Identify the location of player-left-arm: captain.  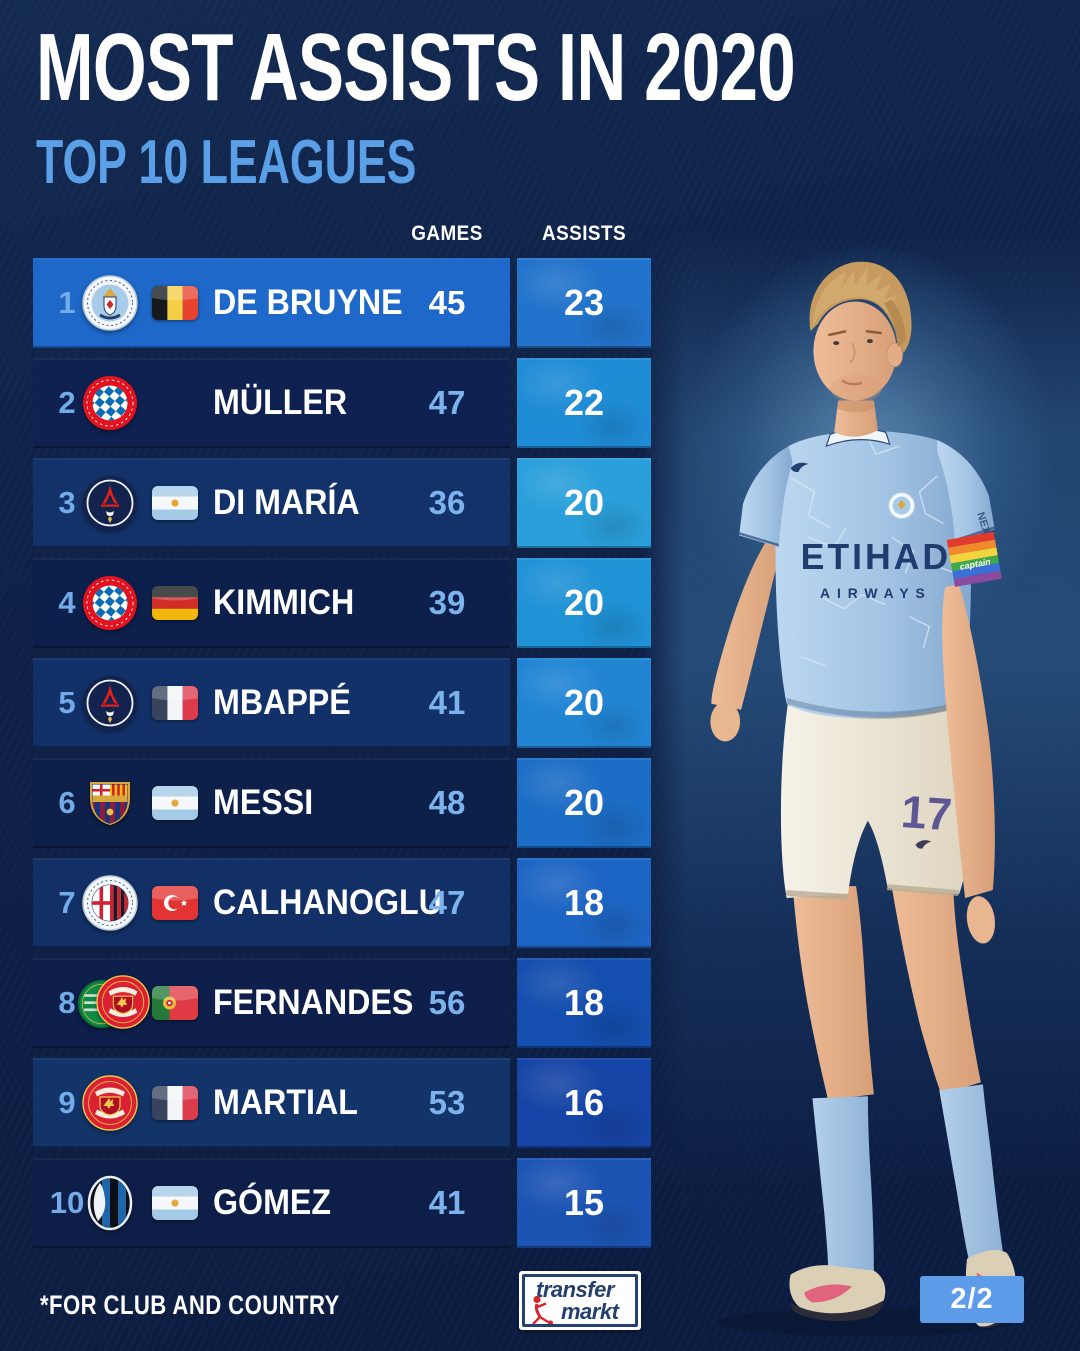
(972, 737).